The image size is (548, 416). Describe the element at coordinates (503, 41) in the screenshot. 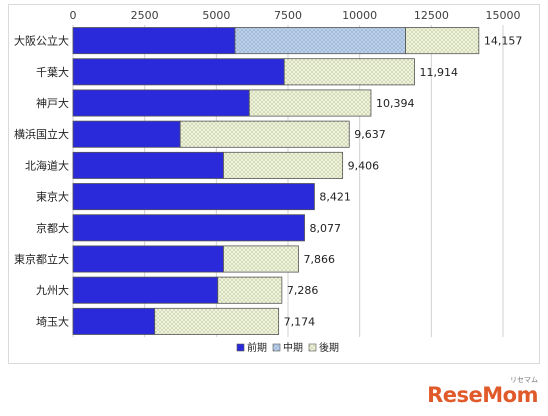

I see `total-label: 14,157` at that location.